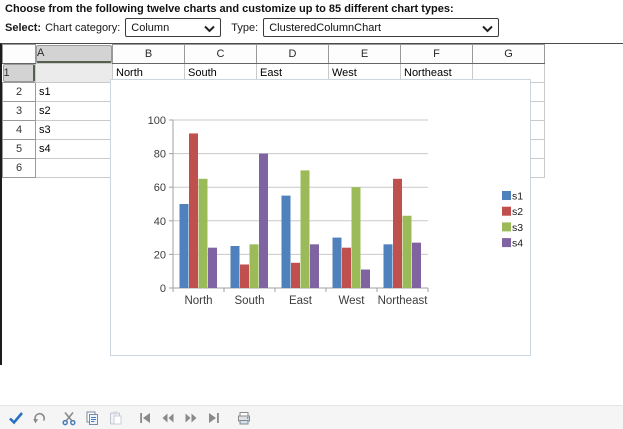  Describe the element at coordinates (163, 289) in the screenshot. I see `svg-text: 0` at that location.